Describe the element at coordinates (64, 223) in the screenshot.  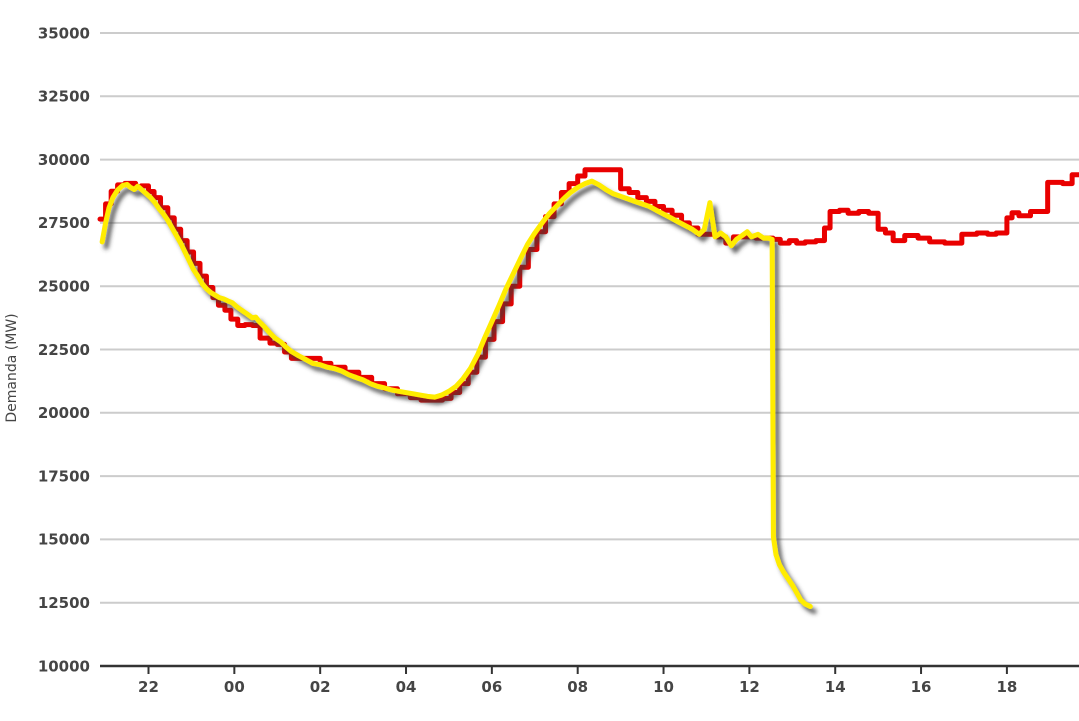
I see `y-tick-label: 27500` at that location.